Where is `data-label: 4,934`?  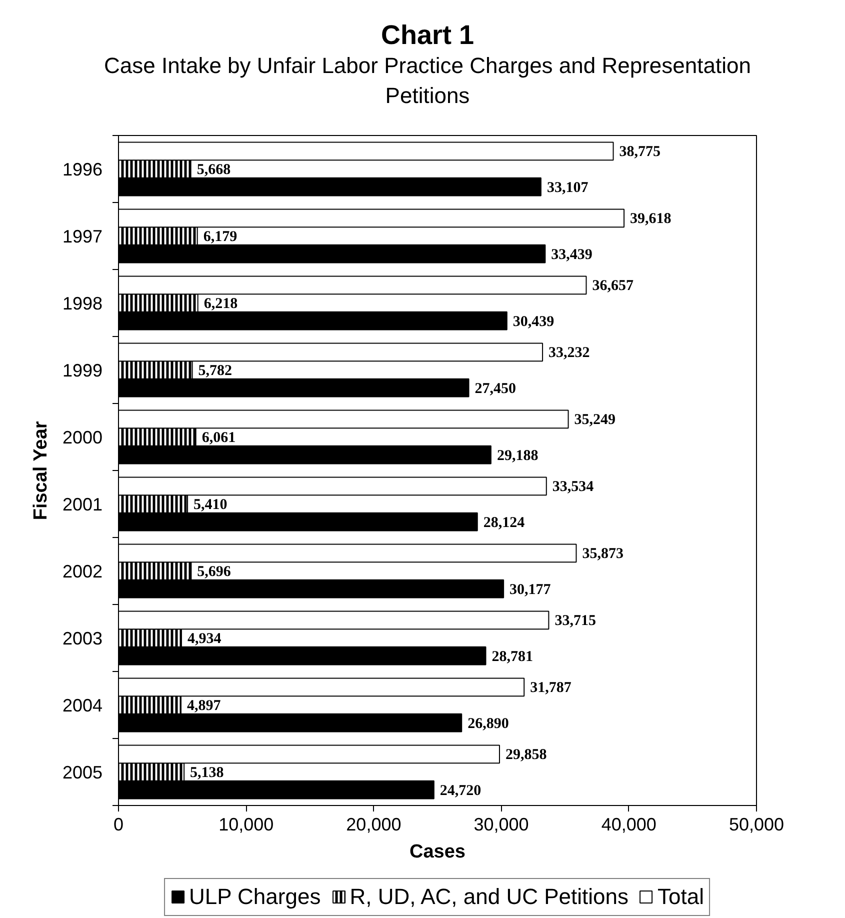
data-label: 4,934 is located at coordinates (204, 639).